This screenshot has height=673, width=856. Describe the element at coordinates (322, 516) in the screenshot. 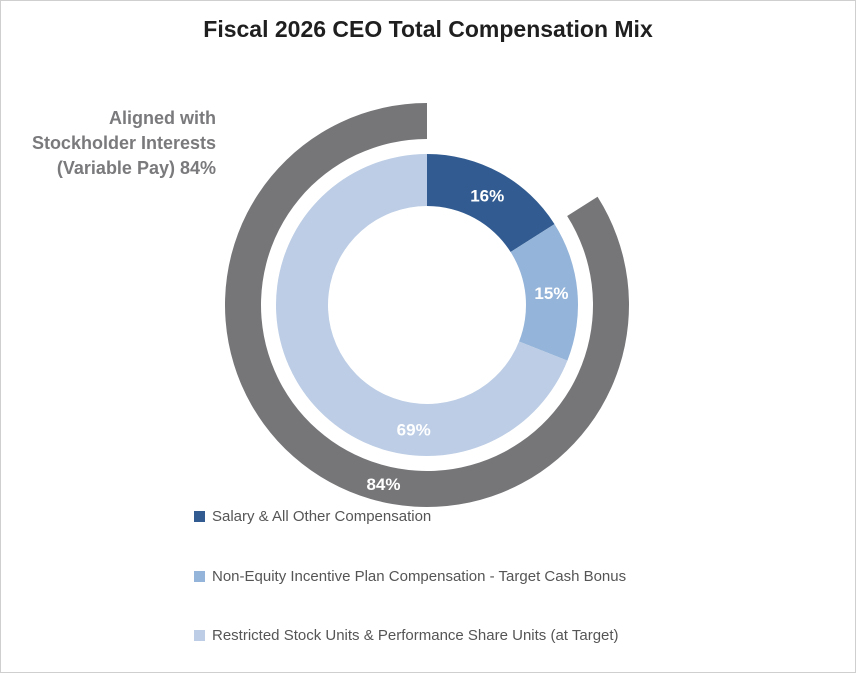

I see `legend-label-salary: Salary & All Other Compensation` at that location.